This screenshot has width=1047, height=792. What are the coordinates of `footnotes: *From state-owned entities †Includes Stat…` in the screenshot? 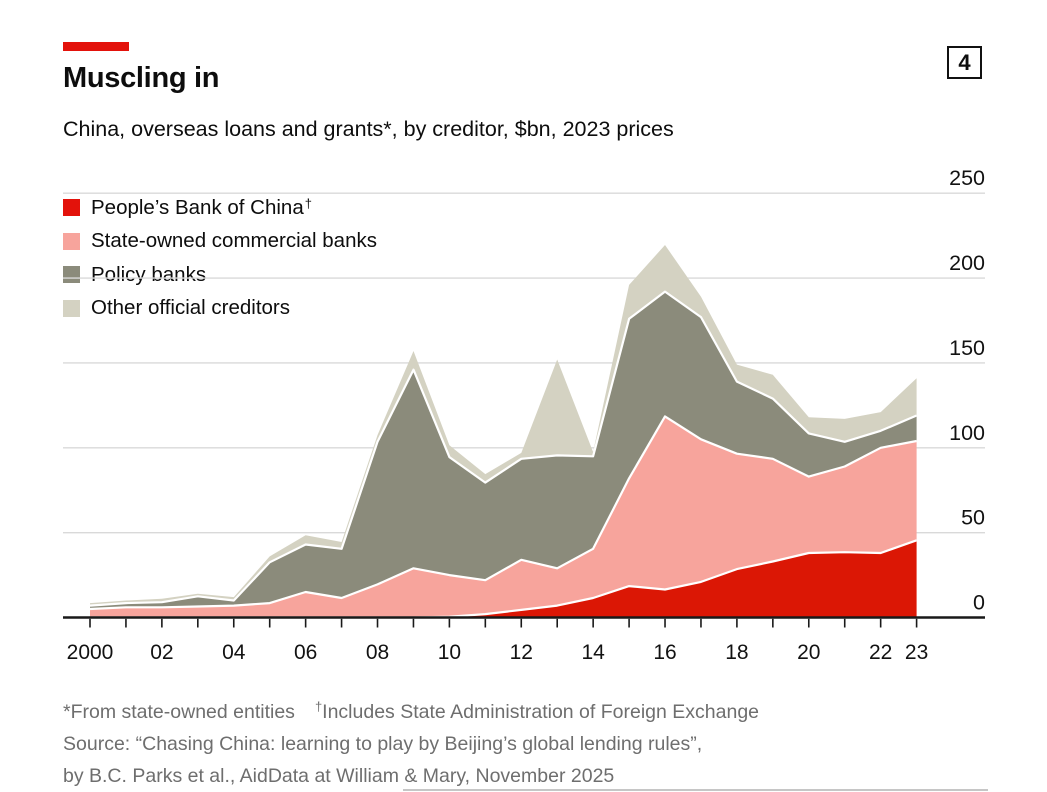 It's located at (523, 741).